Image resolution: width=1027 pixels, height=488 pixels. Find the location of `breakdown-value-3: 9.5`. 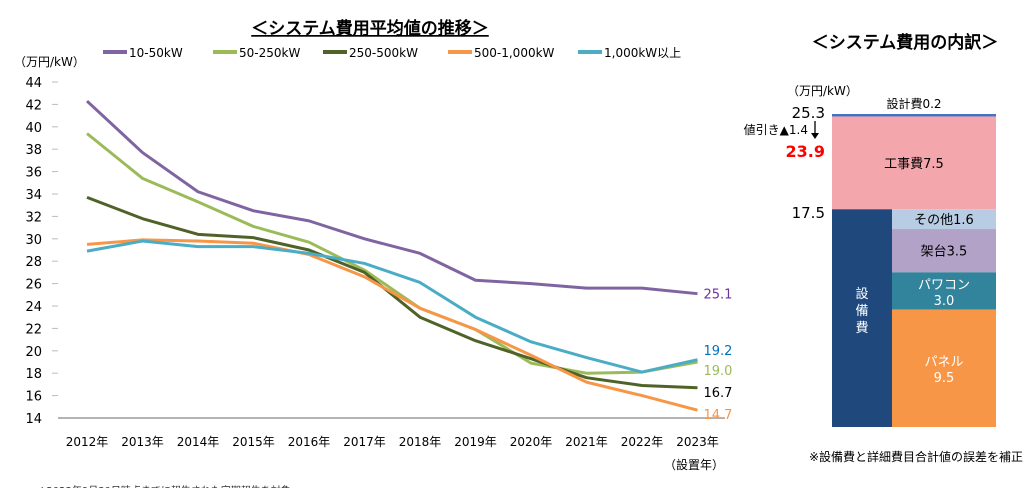

breakdown-value-3: 9.5 is located at coordinates (944, 378).